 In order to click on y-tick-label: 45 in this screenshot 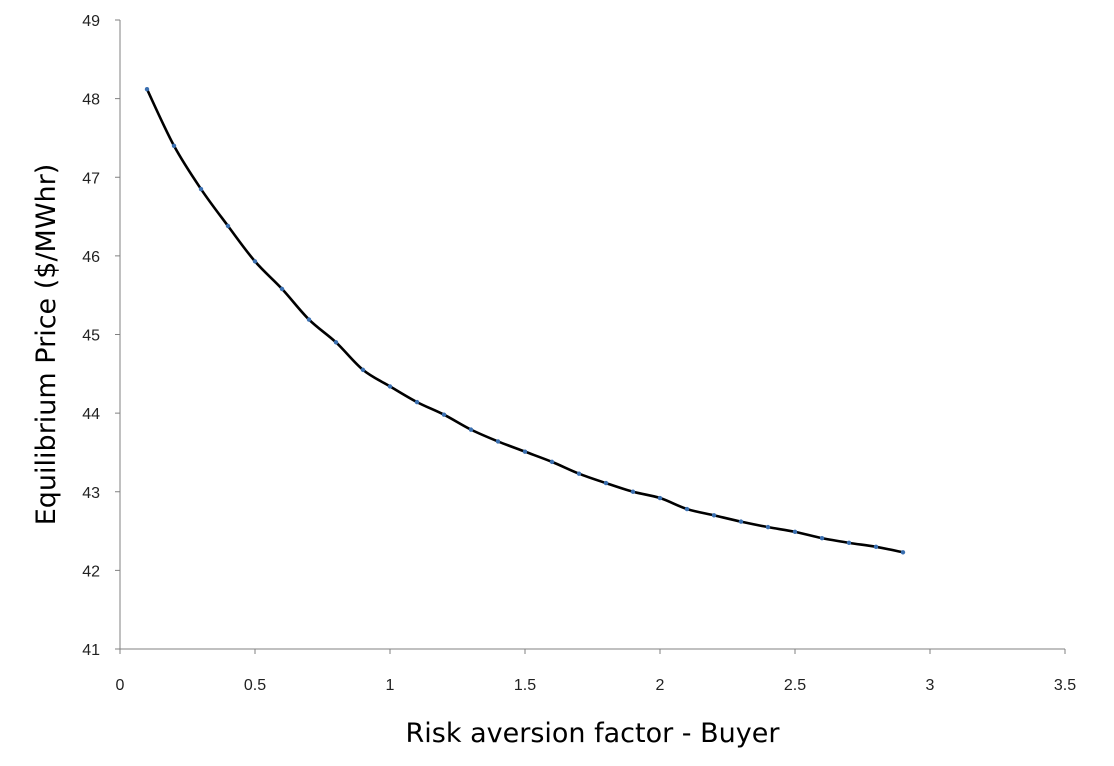, I will do `click(91, 336)`.